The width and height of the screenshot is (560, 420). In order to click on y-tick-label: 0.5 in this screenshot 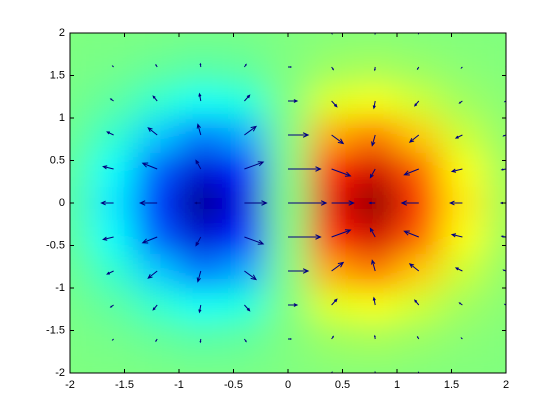, I will do `click(57, 160)`.